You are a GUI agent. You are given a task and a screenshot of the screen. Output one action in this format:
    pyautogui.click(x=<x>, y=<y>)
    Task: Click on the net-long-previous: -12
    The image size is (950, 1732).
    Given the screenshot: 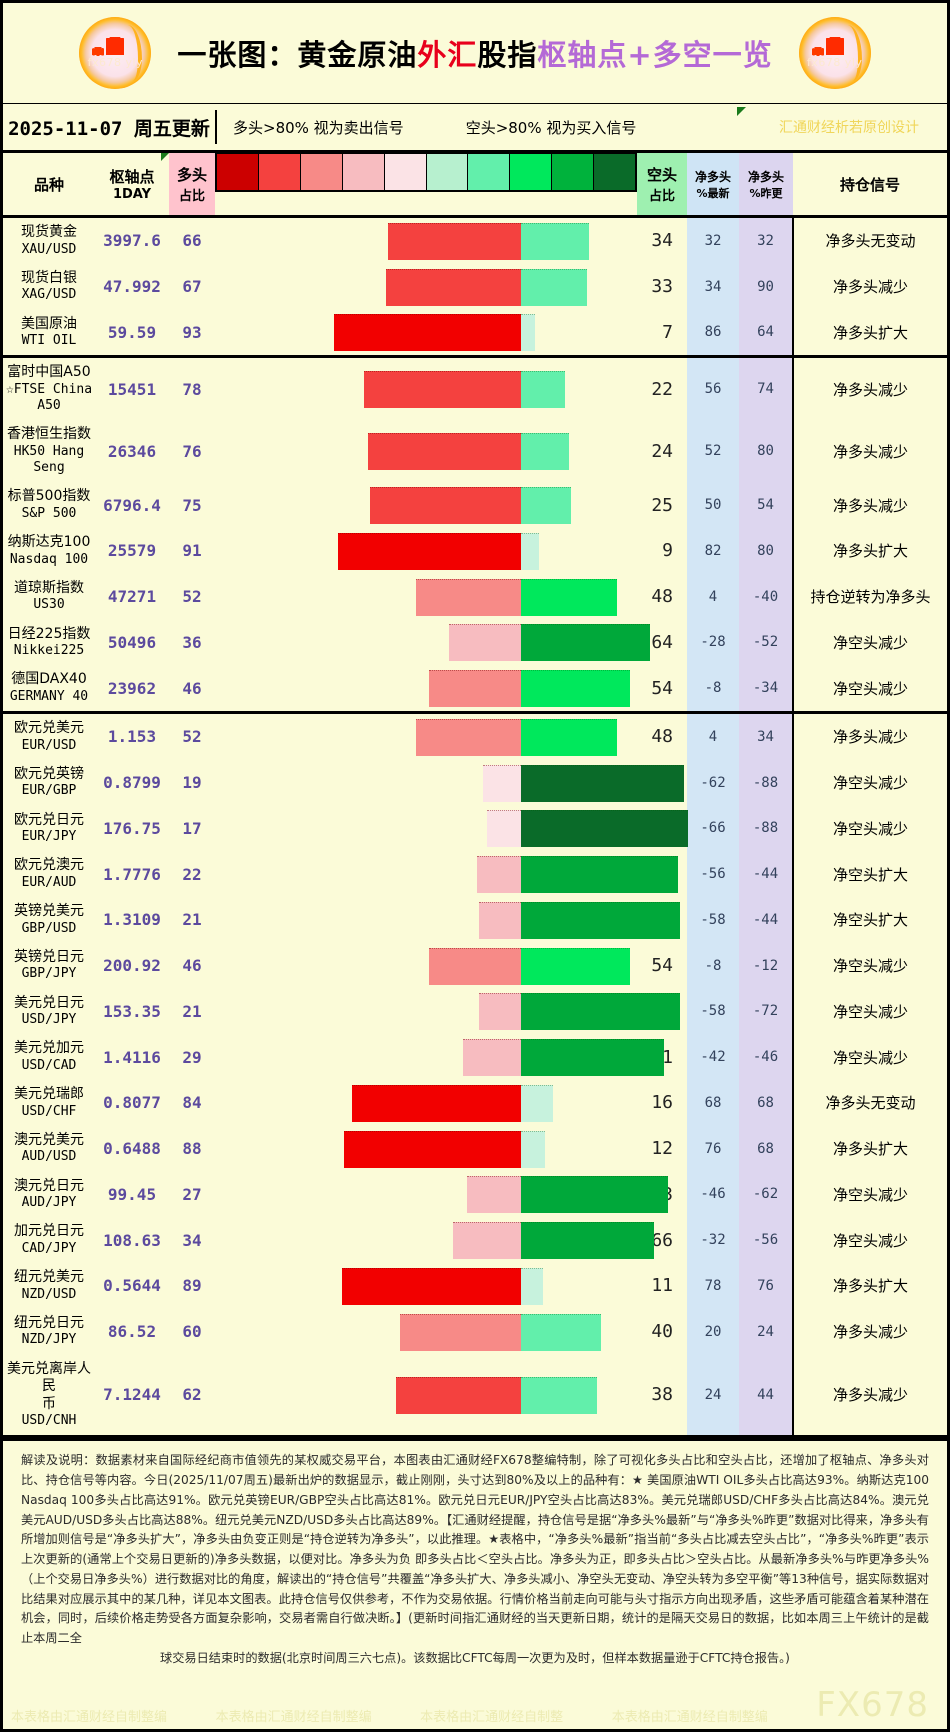 What is the action you would take?
    pyautogui.click(x=766, y=965)
    